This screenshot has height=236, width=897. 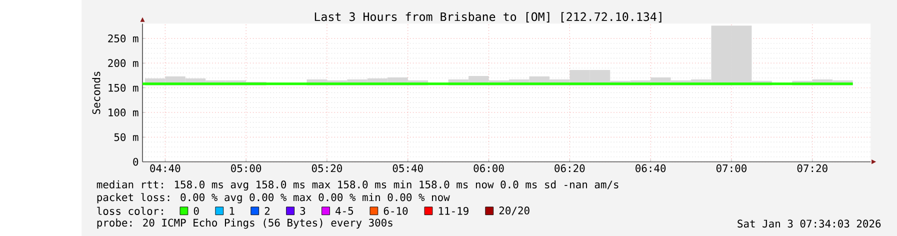 What do you see at coordinates (196, 210) in the screenshot?
I see `legend-label: 0` at bounding box center [196, 210].